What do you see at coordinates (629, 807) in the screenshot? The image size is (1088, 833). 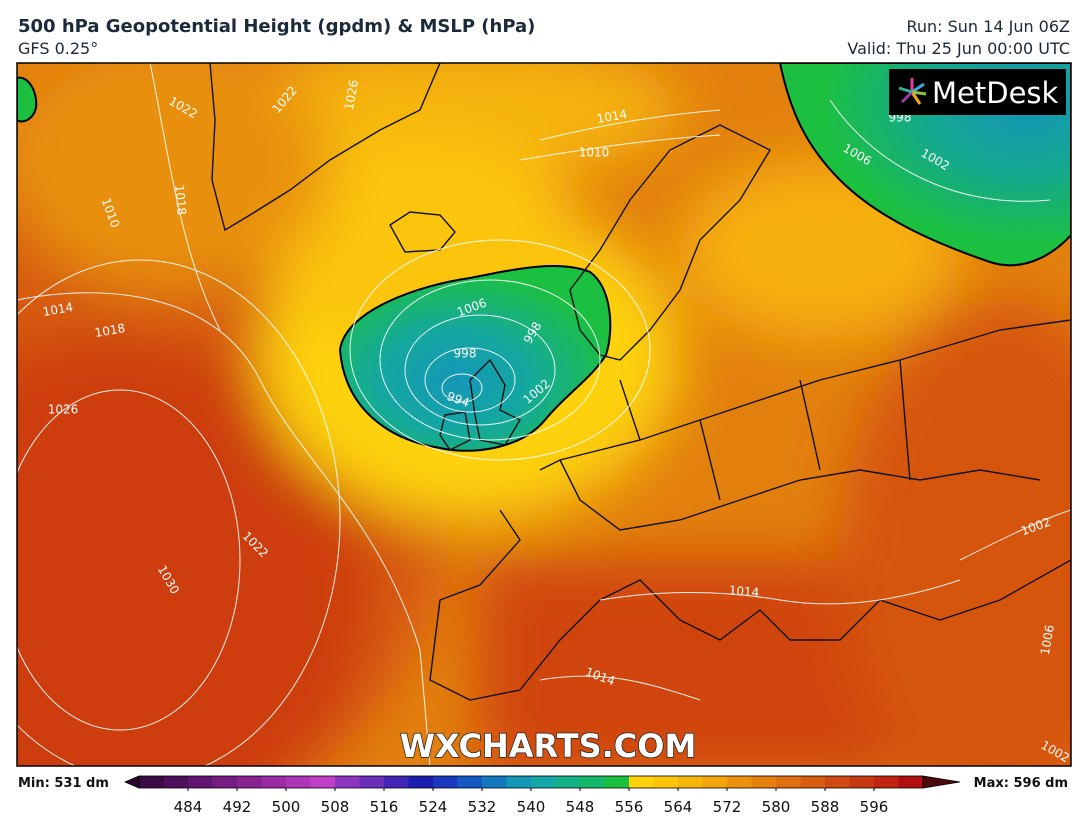 I see `colorbar-tick-label: 556` at bounding box center [629, 807].